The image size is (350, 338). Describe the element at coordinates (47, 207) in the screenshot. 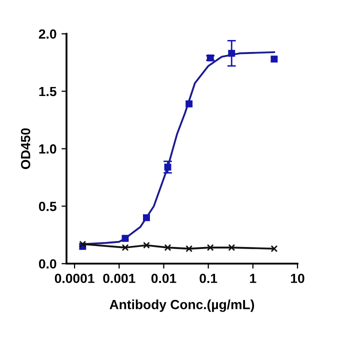

I see `y-tick-label: 0.5` at that location.